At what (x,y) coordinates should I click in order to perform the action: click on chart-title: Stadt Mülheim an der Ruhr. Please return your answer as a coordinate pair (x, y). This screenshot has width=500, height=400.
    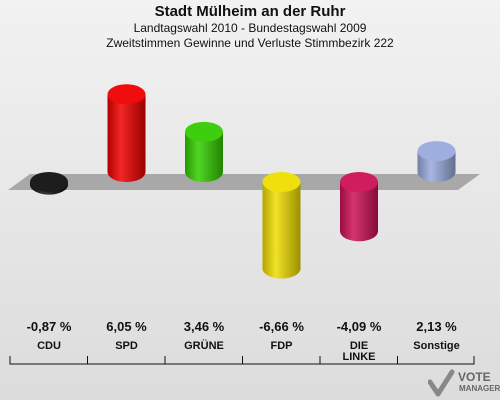
    Looking at the image, I should click on (250, 11).